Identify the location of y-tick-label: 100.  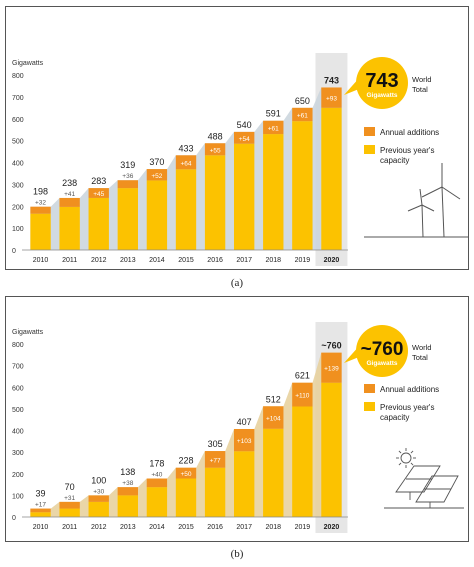
(18, 229).